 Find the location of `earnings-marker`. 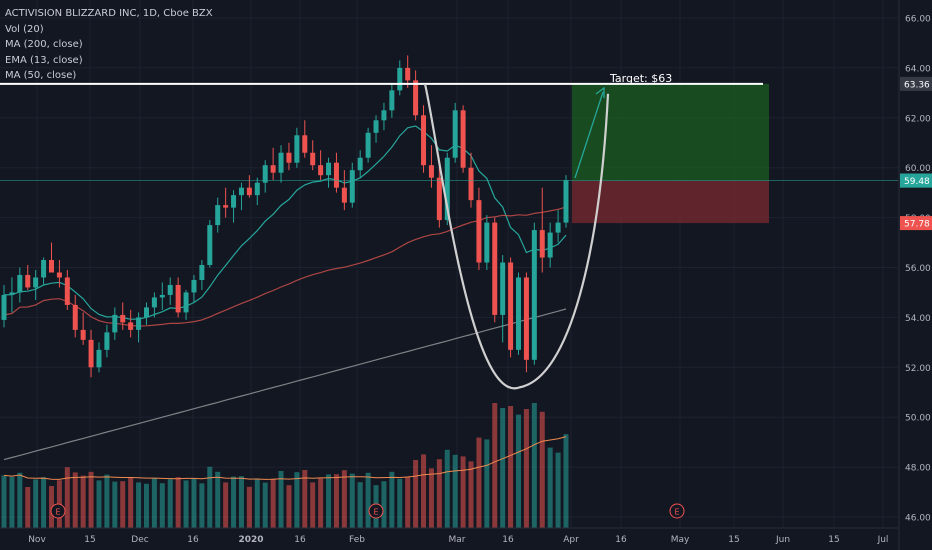

earnings-marker is located at coordinates (58, 511).